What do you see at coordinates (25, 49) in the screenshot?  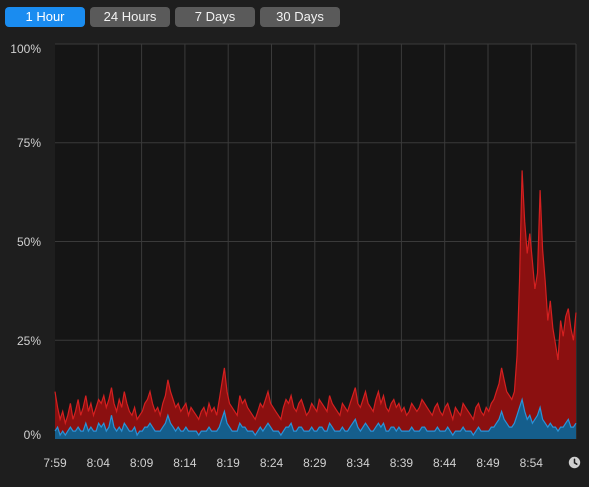 I see `y-tick-label: 100%` at bounding box center [25, 49].